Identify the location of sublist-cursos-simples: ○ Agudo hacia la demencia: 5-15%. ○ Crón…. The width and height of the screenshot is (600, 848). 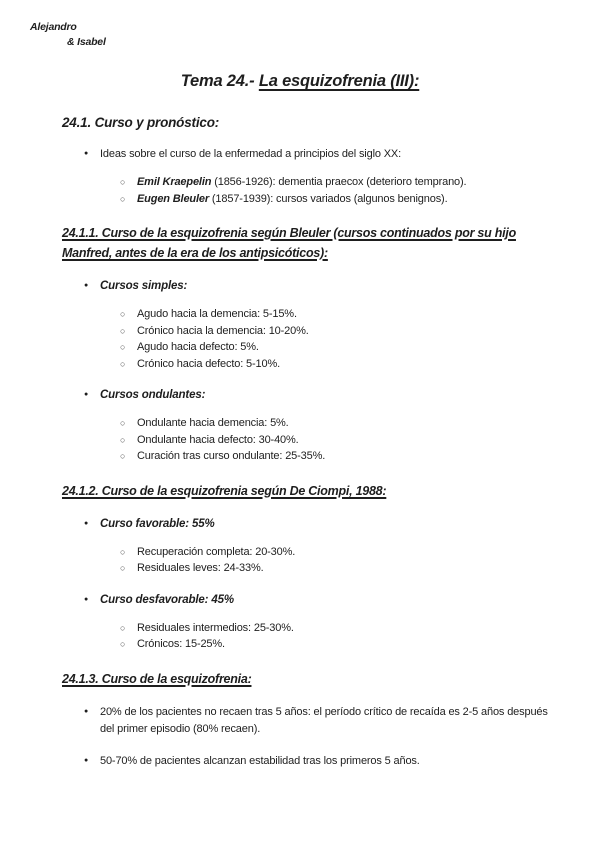
(275, 339).